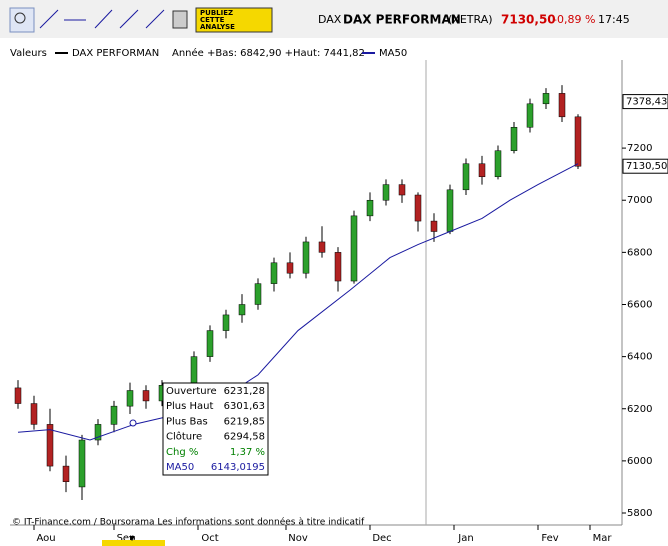 The image size is (668, 546). I want to click on instrument-name: DAX PERFORMAN, so click(402, 20).